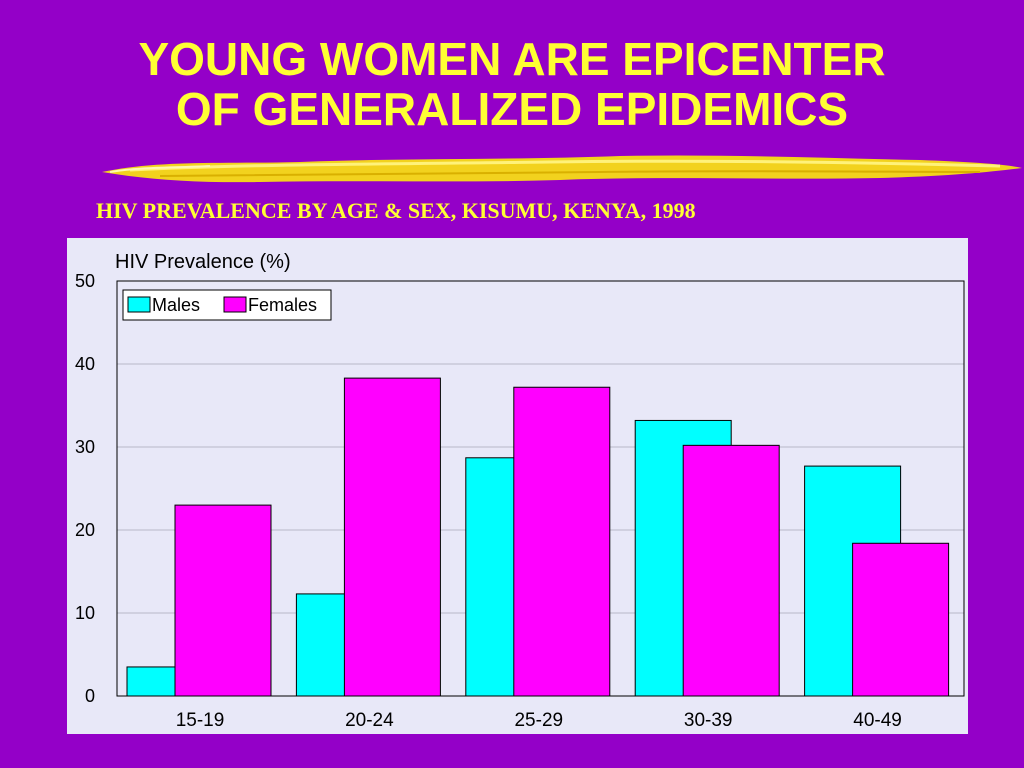  I want to click on legend-label-females: Females, so click(282, 305).